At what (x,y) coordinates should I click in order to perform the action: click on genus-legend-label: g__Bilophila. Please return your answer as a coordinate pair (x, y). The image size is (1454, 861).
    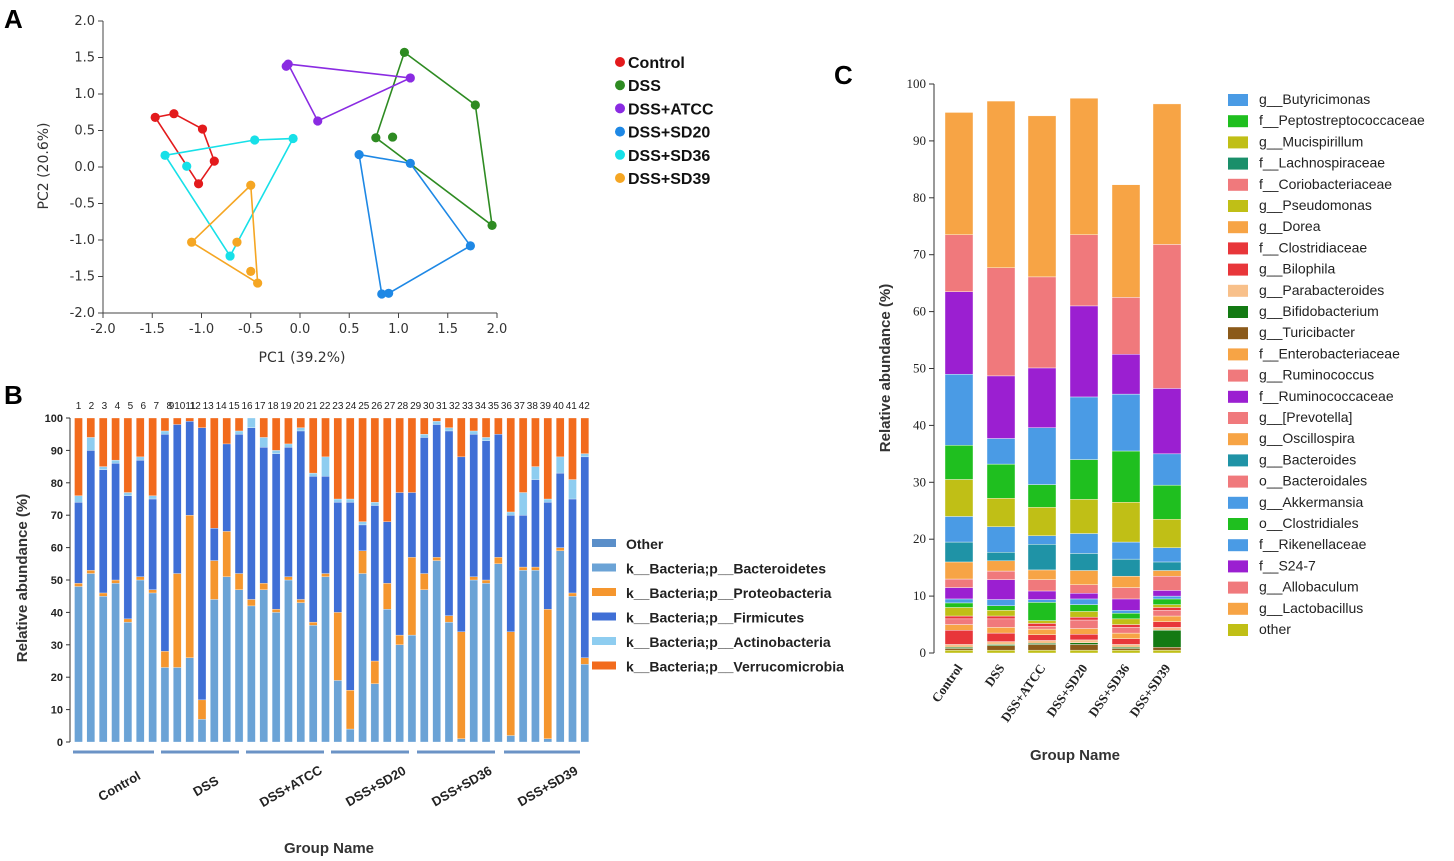
    Looking at the image, I should click on (1297, 269).